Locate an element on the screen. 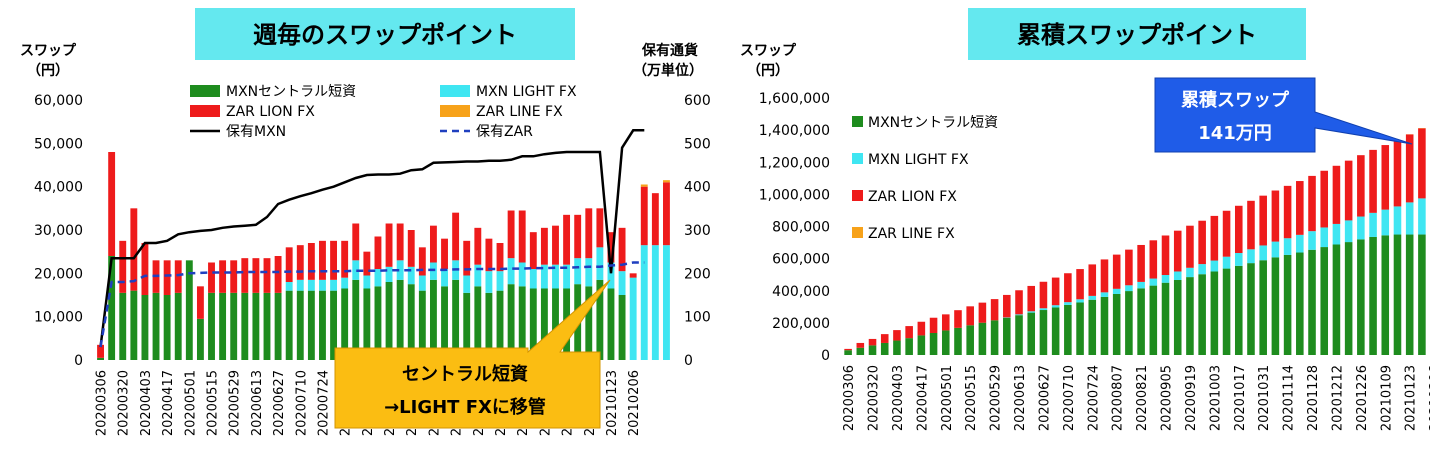  legend-label: 保有ZAR is located at coordinates (504, 132).